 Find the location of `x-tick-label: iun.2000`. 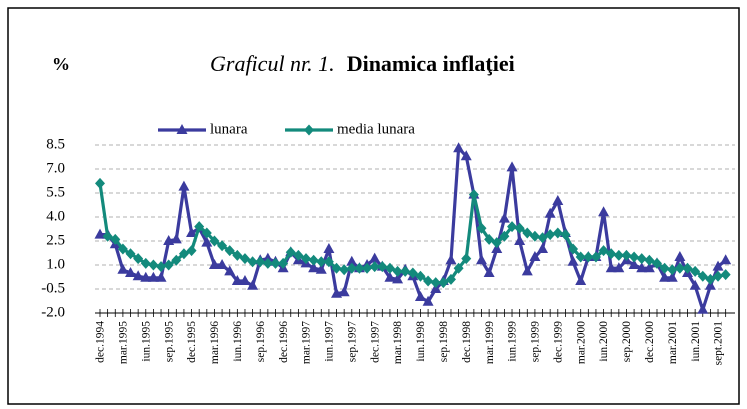

x-tick-label: iun.2000 is located at coordinates (604, 341).